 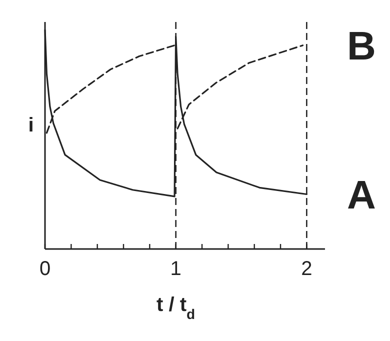 What do you see at coordinates (176, 308) in the screenshot?
I see `x-axis-title: t / t$_{d}$` at bounding box center [176, 308].